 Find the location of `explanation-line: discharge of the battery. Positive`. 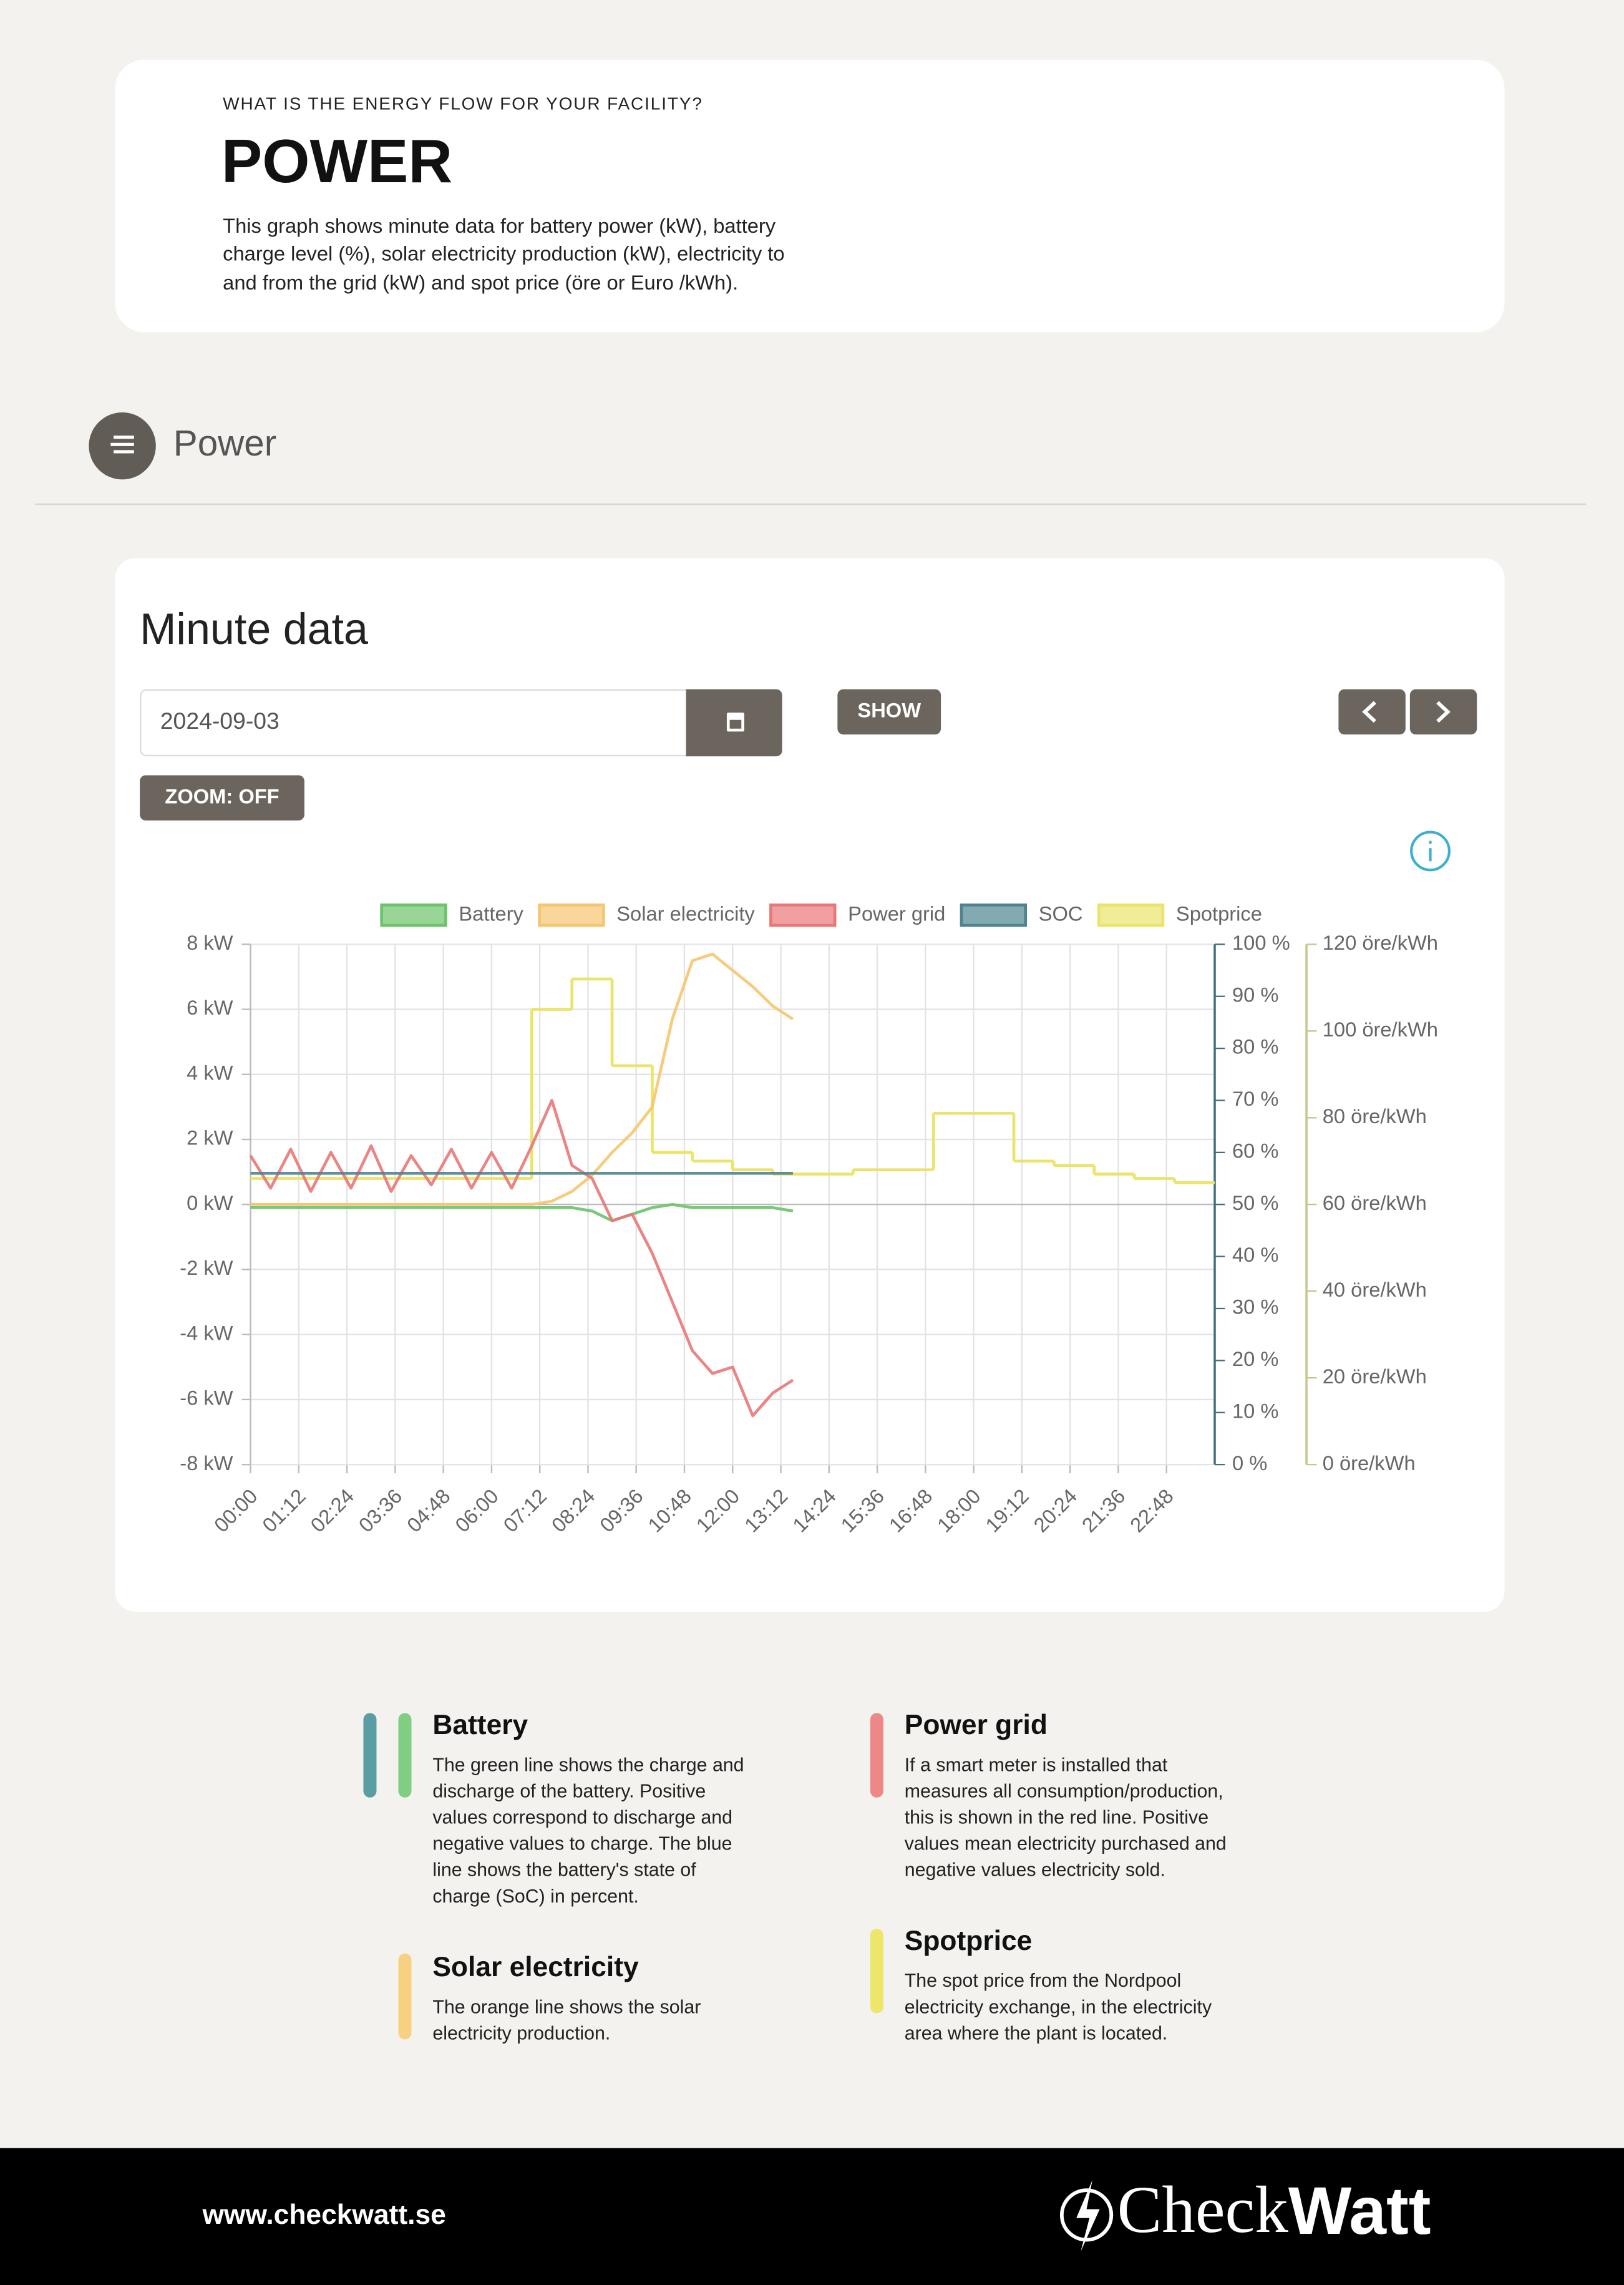

explanation-line: discharge of the battery. Positive is located at coordinates (569, 1791).